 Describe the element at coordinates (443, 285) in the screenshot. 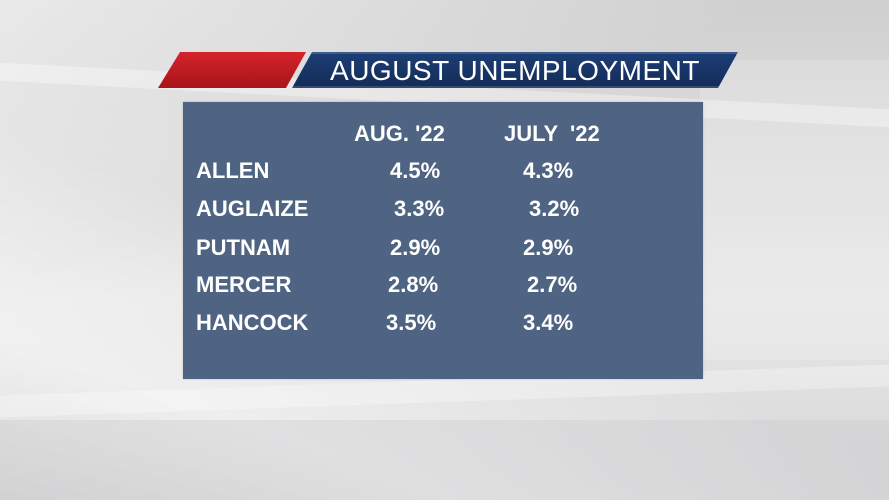

I see `table-row: MERCER 2.8% 2.7%` at that location.